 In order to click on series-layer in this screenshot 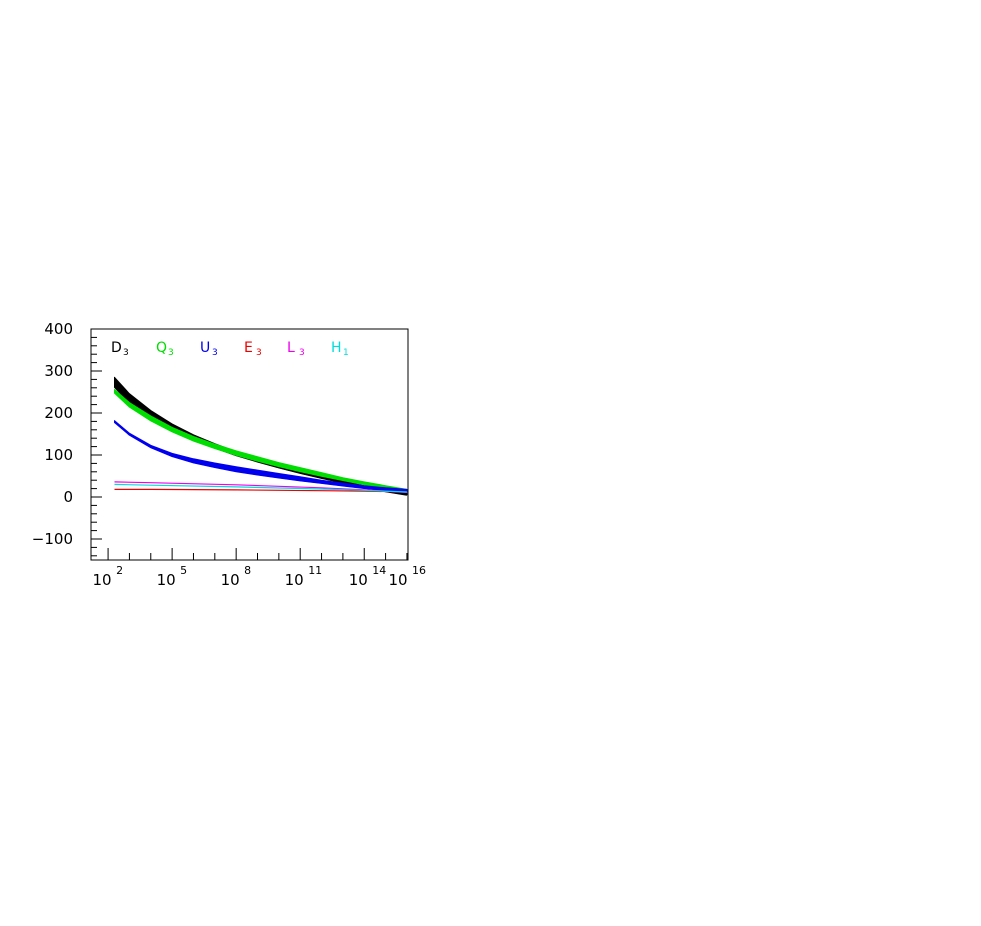, I will do `click(260, 436)`.